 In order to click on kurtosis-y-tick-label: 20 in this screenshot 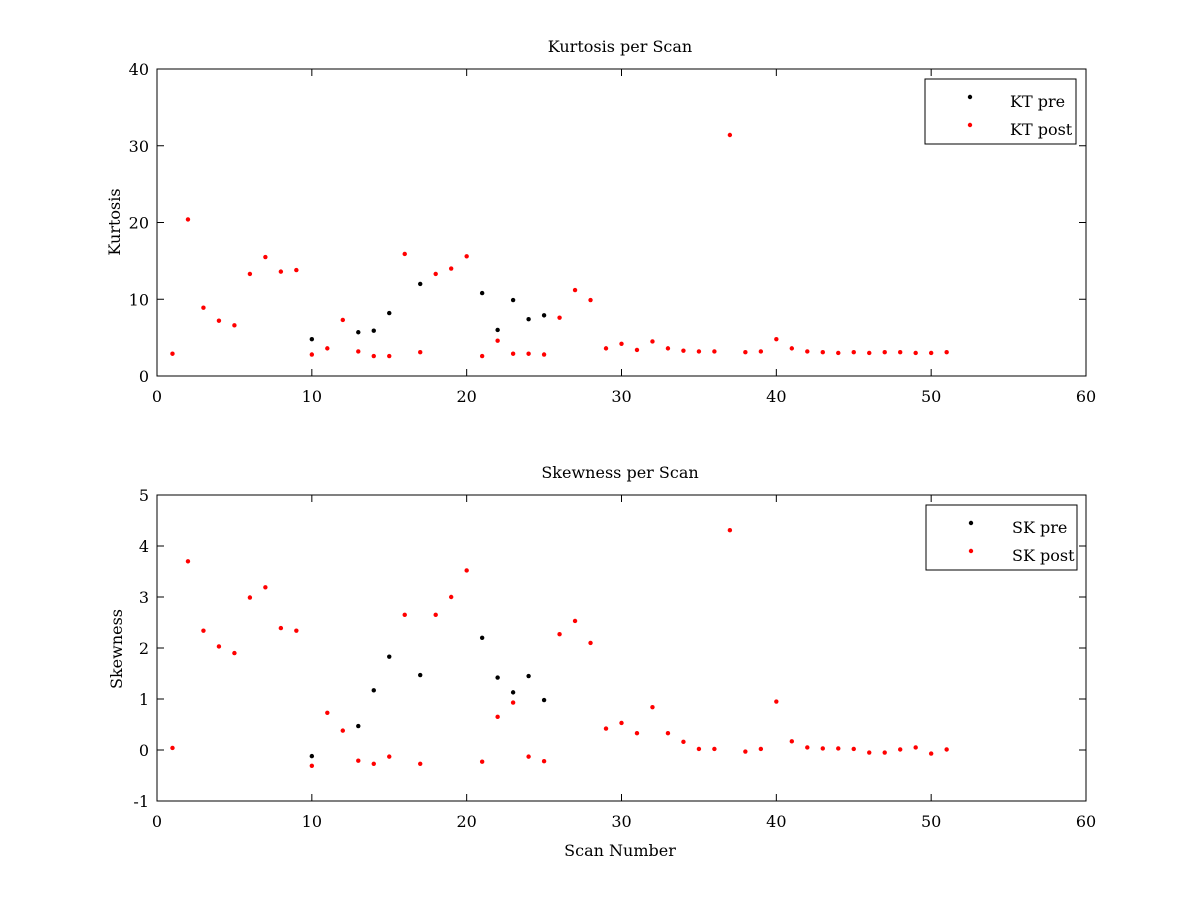, I will do `click(139, 223)`.